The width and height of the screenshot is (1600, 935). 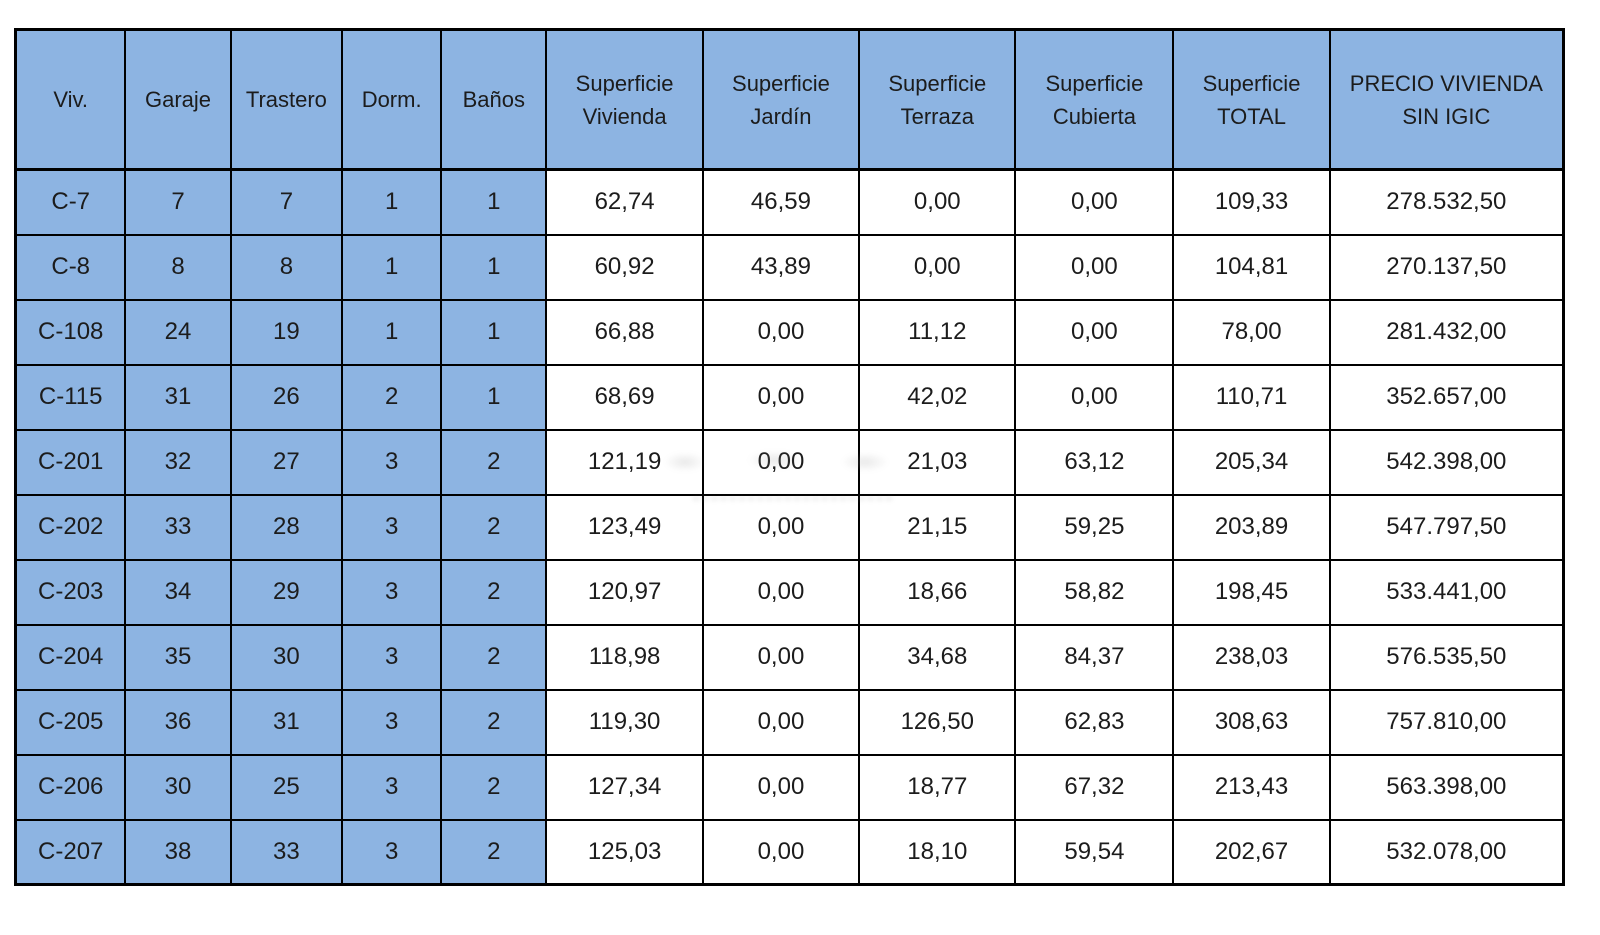 What do you see at coordinates (1446, 202) in the screenshot?
I see `data-cell: 278.532,50` at bounding box center [1446, 202].